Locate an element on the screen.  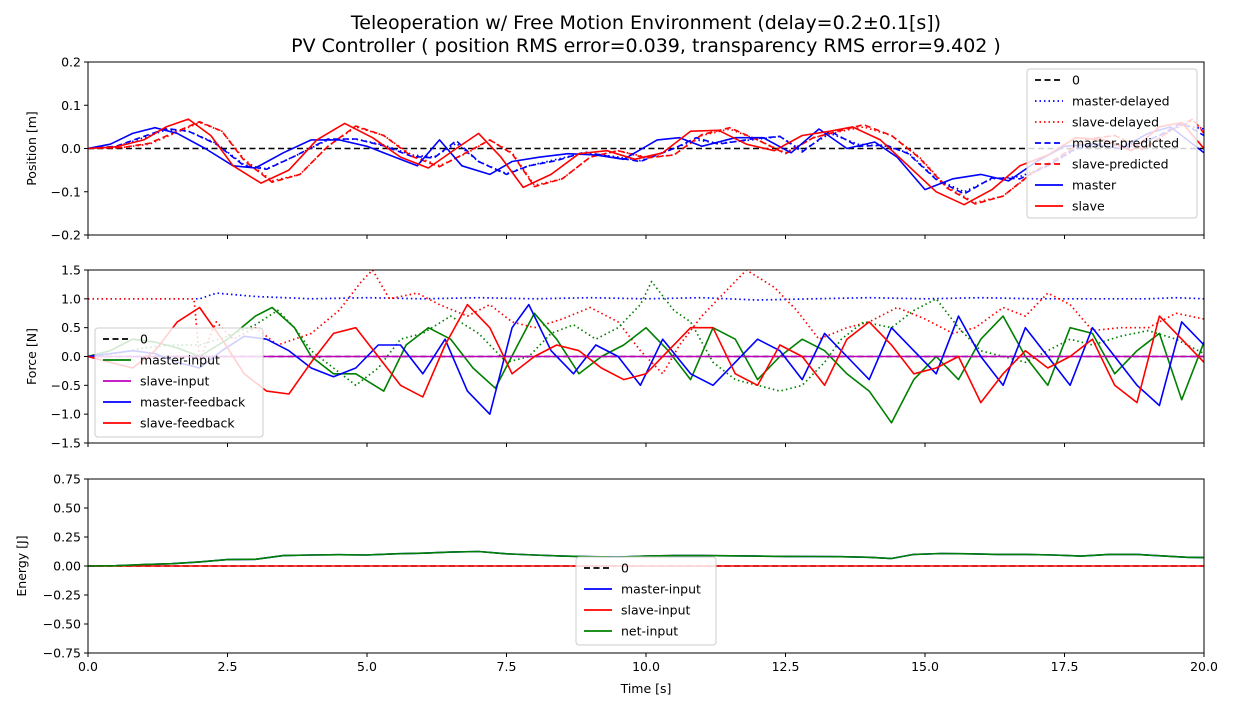
energy-ytick-label: 0.50 is located at coordinates (67, 508).